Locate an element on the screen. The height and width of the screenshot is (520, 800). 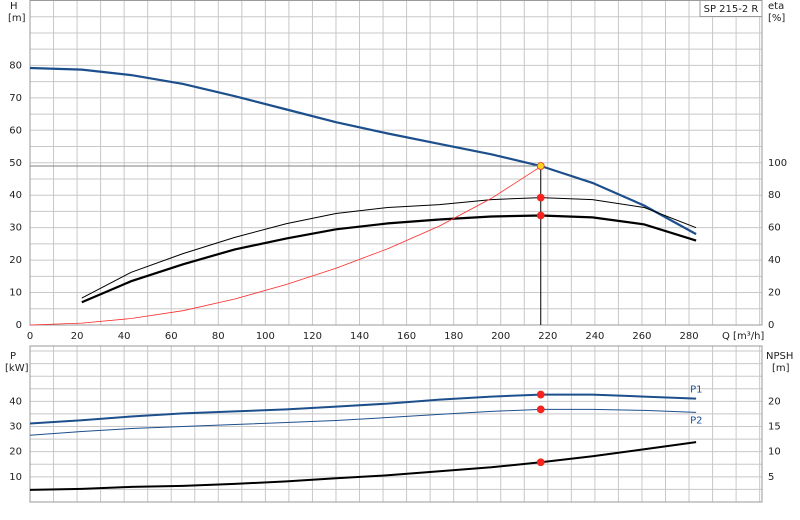
x-tick-label: 240 is located at coordinates (594, 336).